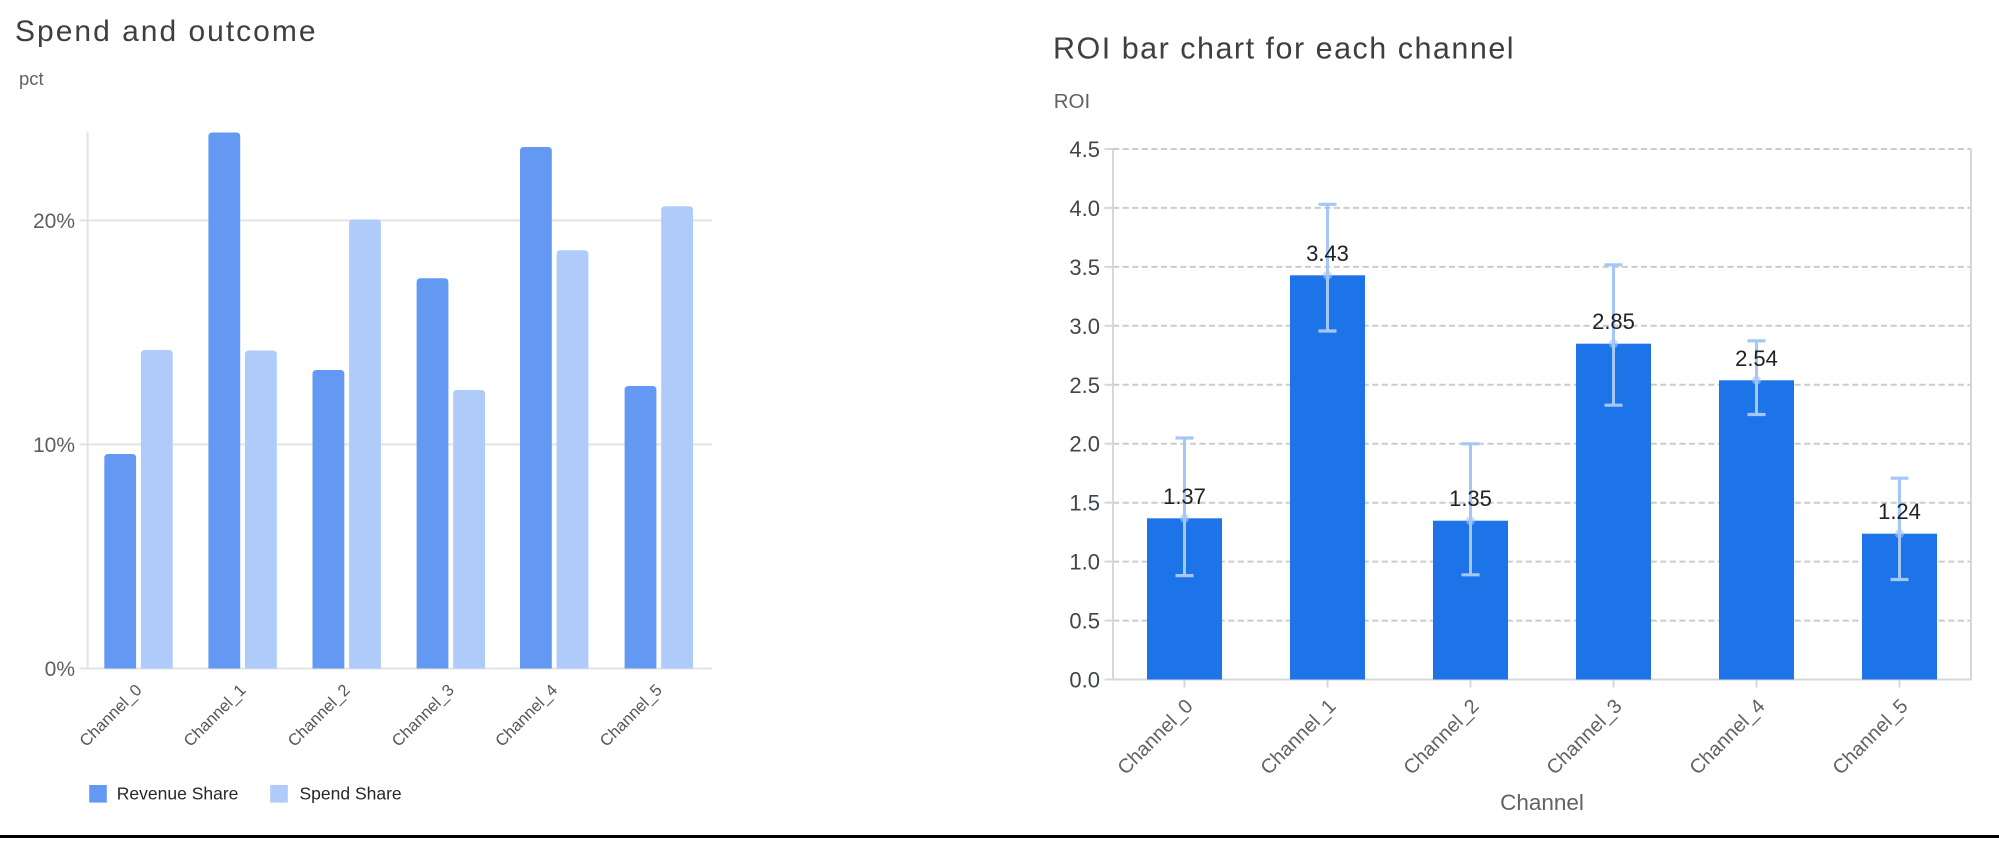 The image size is (1999, 843). Describe the element at coordinates (1756, 358) in the screenshot. I see `svg-text: 2.54` at that location.